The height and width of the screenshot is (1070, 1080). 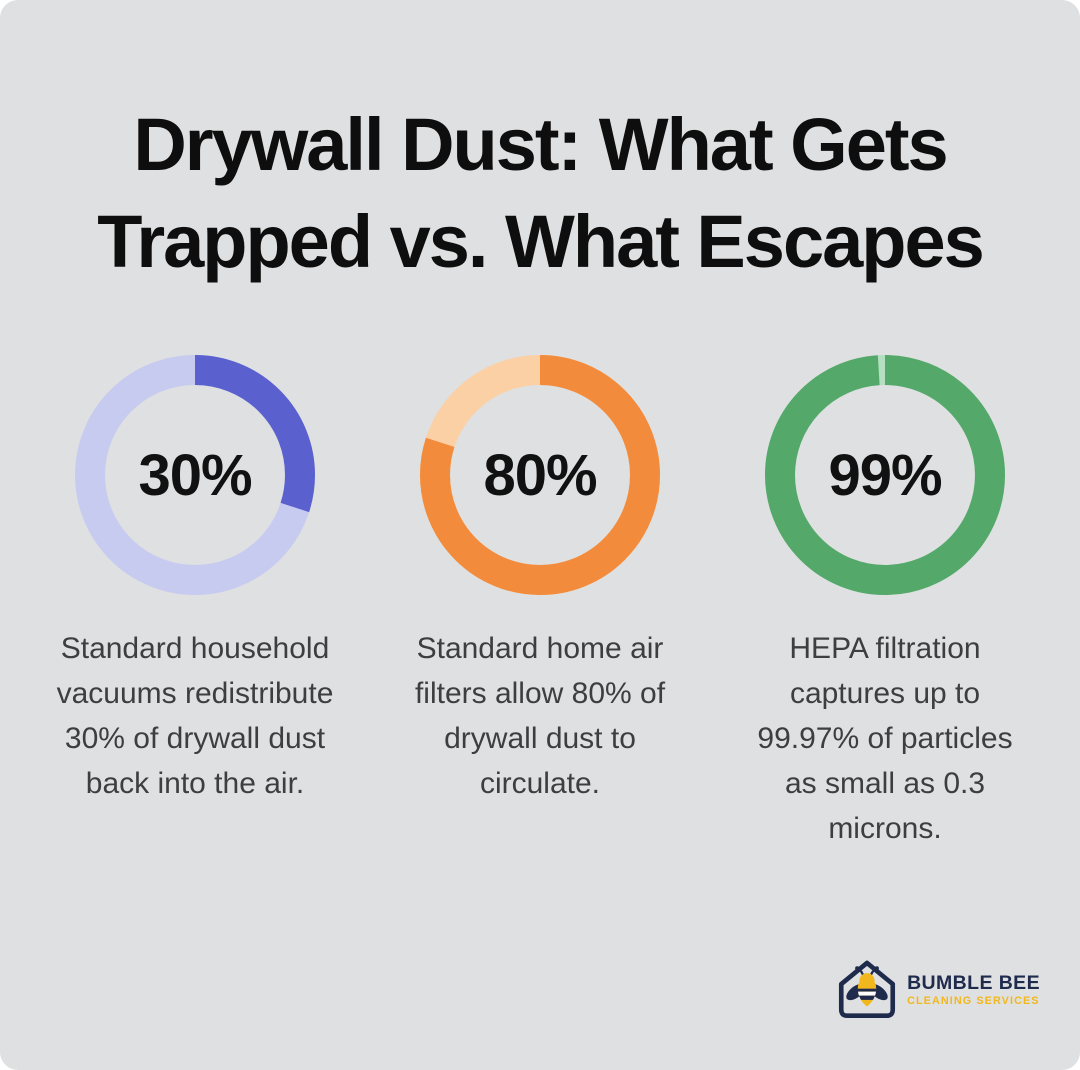 I want to click on donut-chart-vacuums: 30%, so click(x=195, y=475).